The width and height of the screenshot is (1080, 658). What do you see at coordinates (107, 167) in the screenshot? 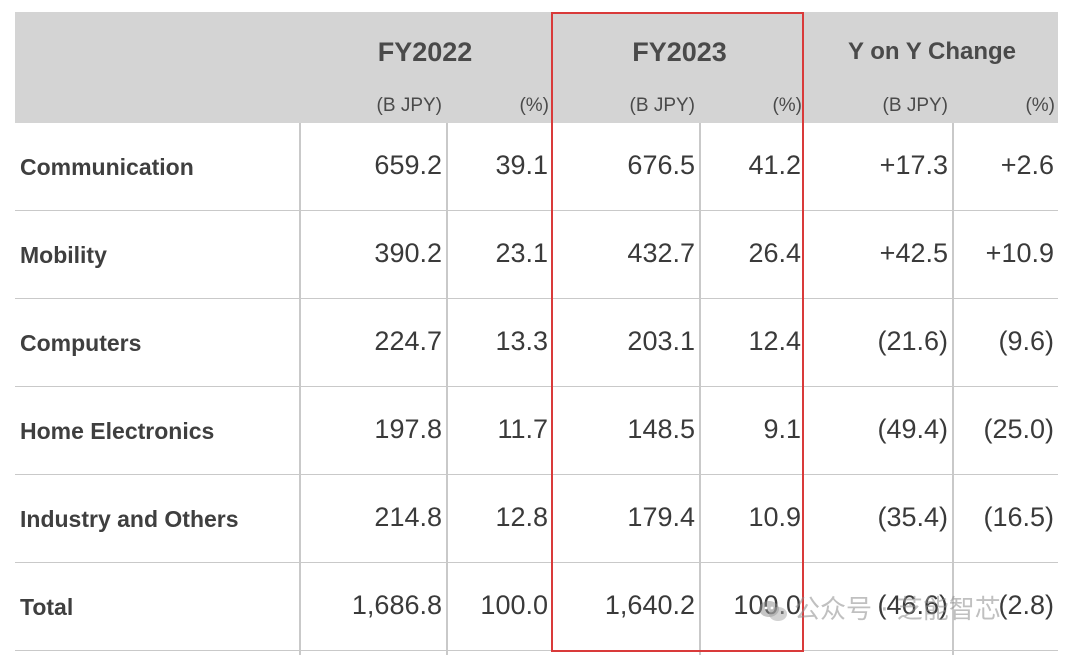
I see `row-label: Communication` at bounding box center [107, 167].